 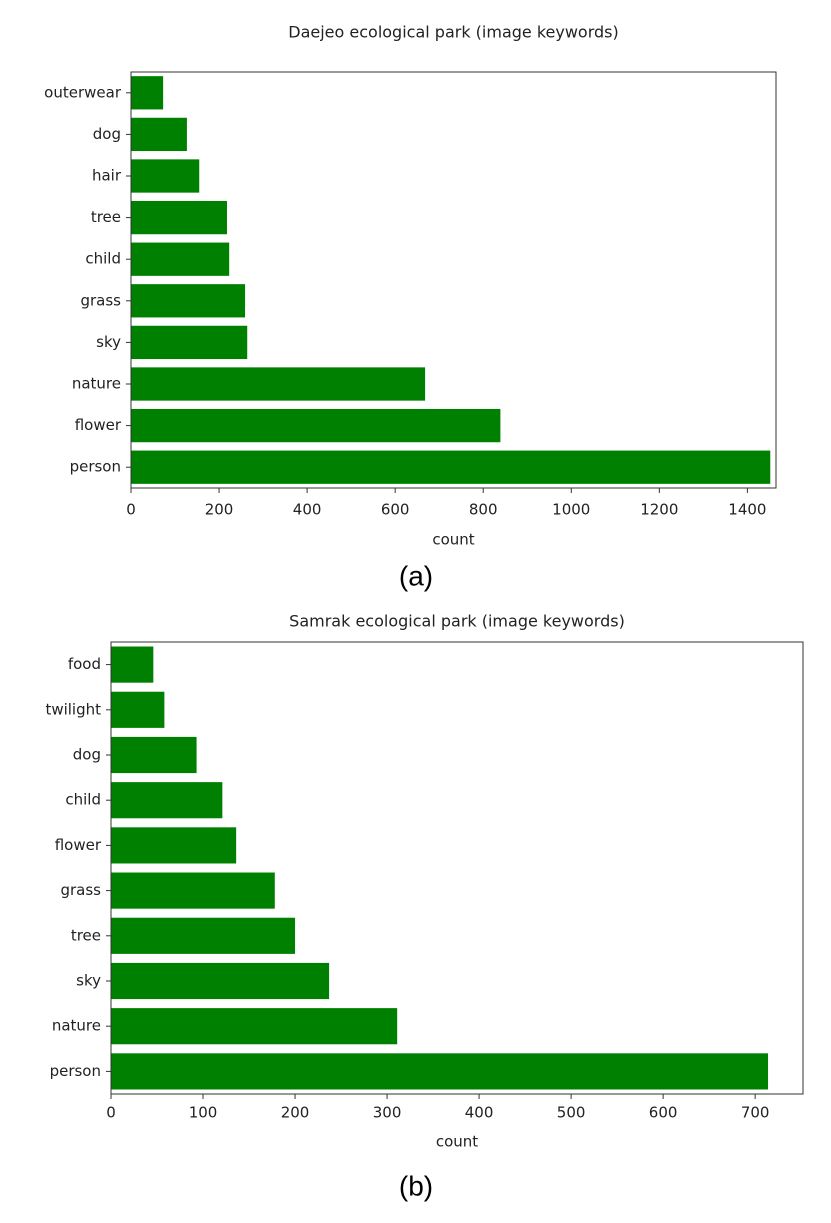 What do you see at coordinates (203, 1113) in the screenshot?
I see `x-tick-label: 100` at bounding box center [203, 1113].